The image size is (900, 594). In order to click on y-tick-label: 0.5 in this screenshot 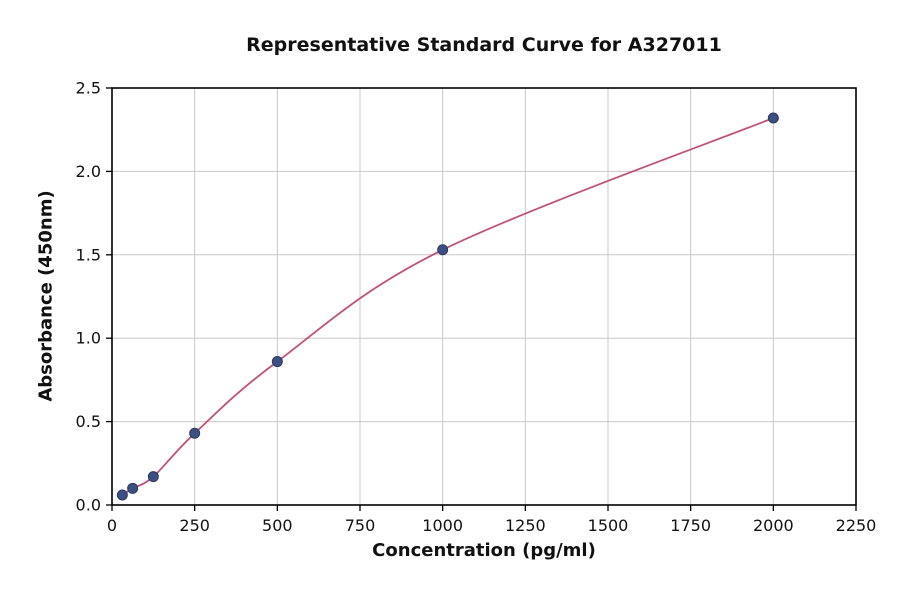, I will do `click(88, 421)`.